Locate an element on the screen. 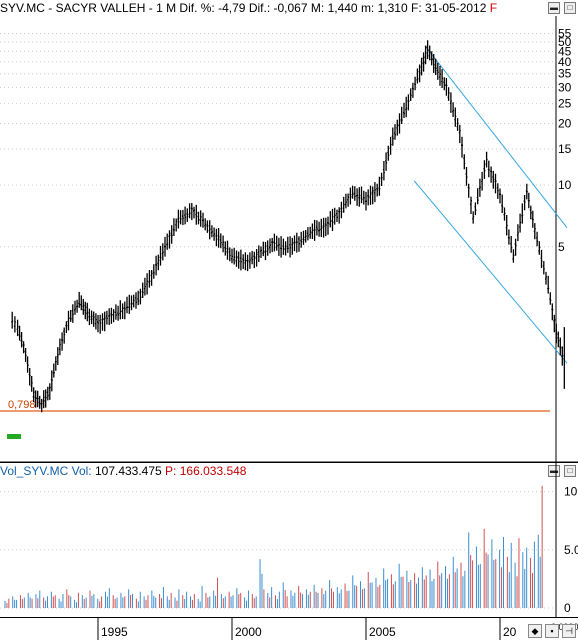  date-value: 31-05-2012 is located at coordinates (456, 8).